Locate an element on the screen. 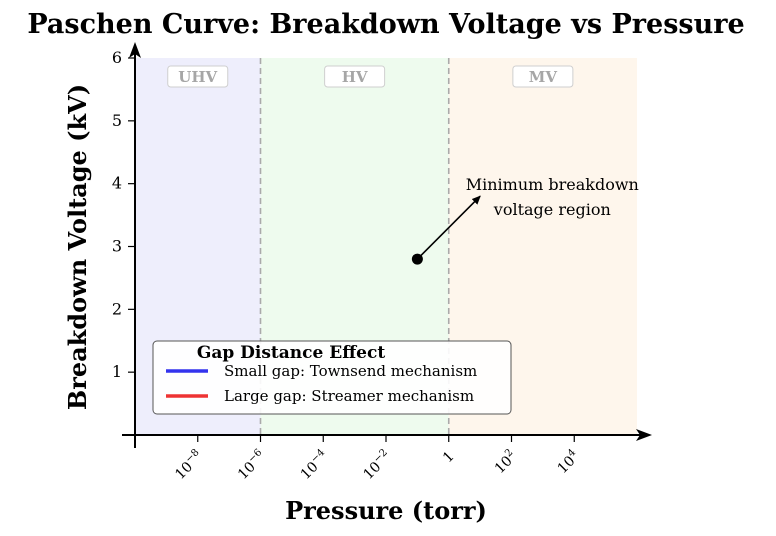  y-tick-label: 3 is located at coordinates (117, 246).